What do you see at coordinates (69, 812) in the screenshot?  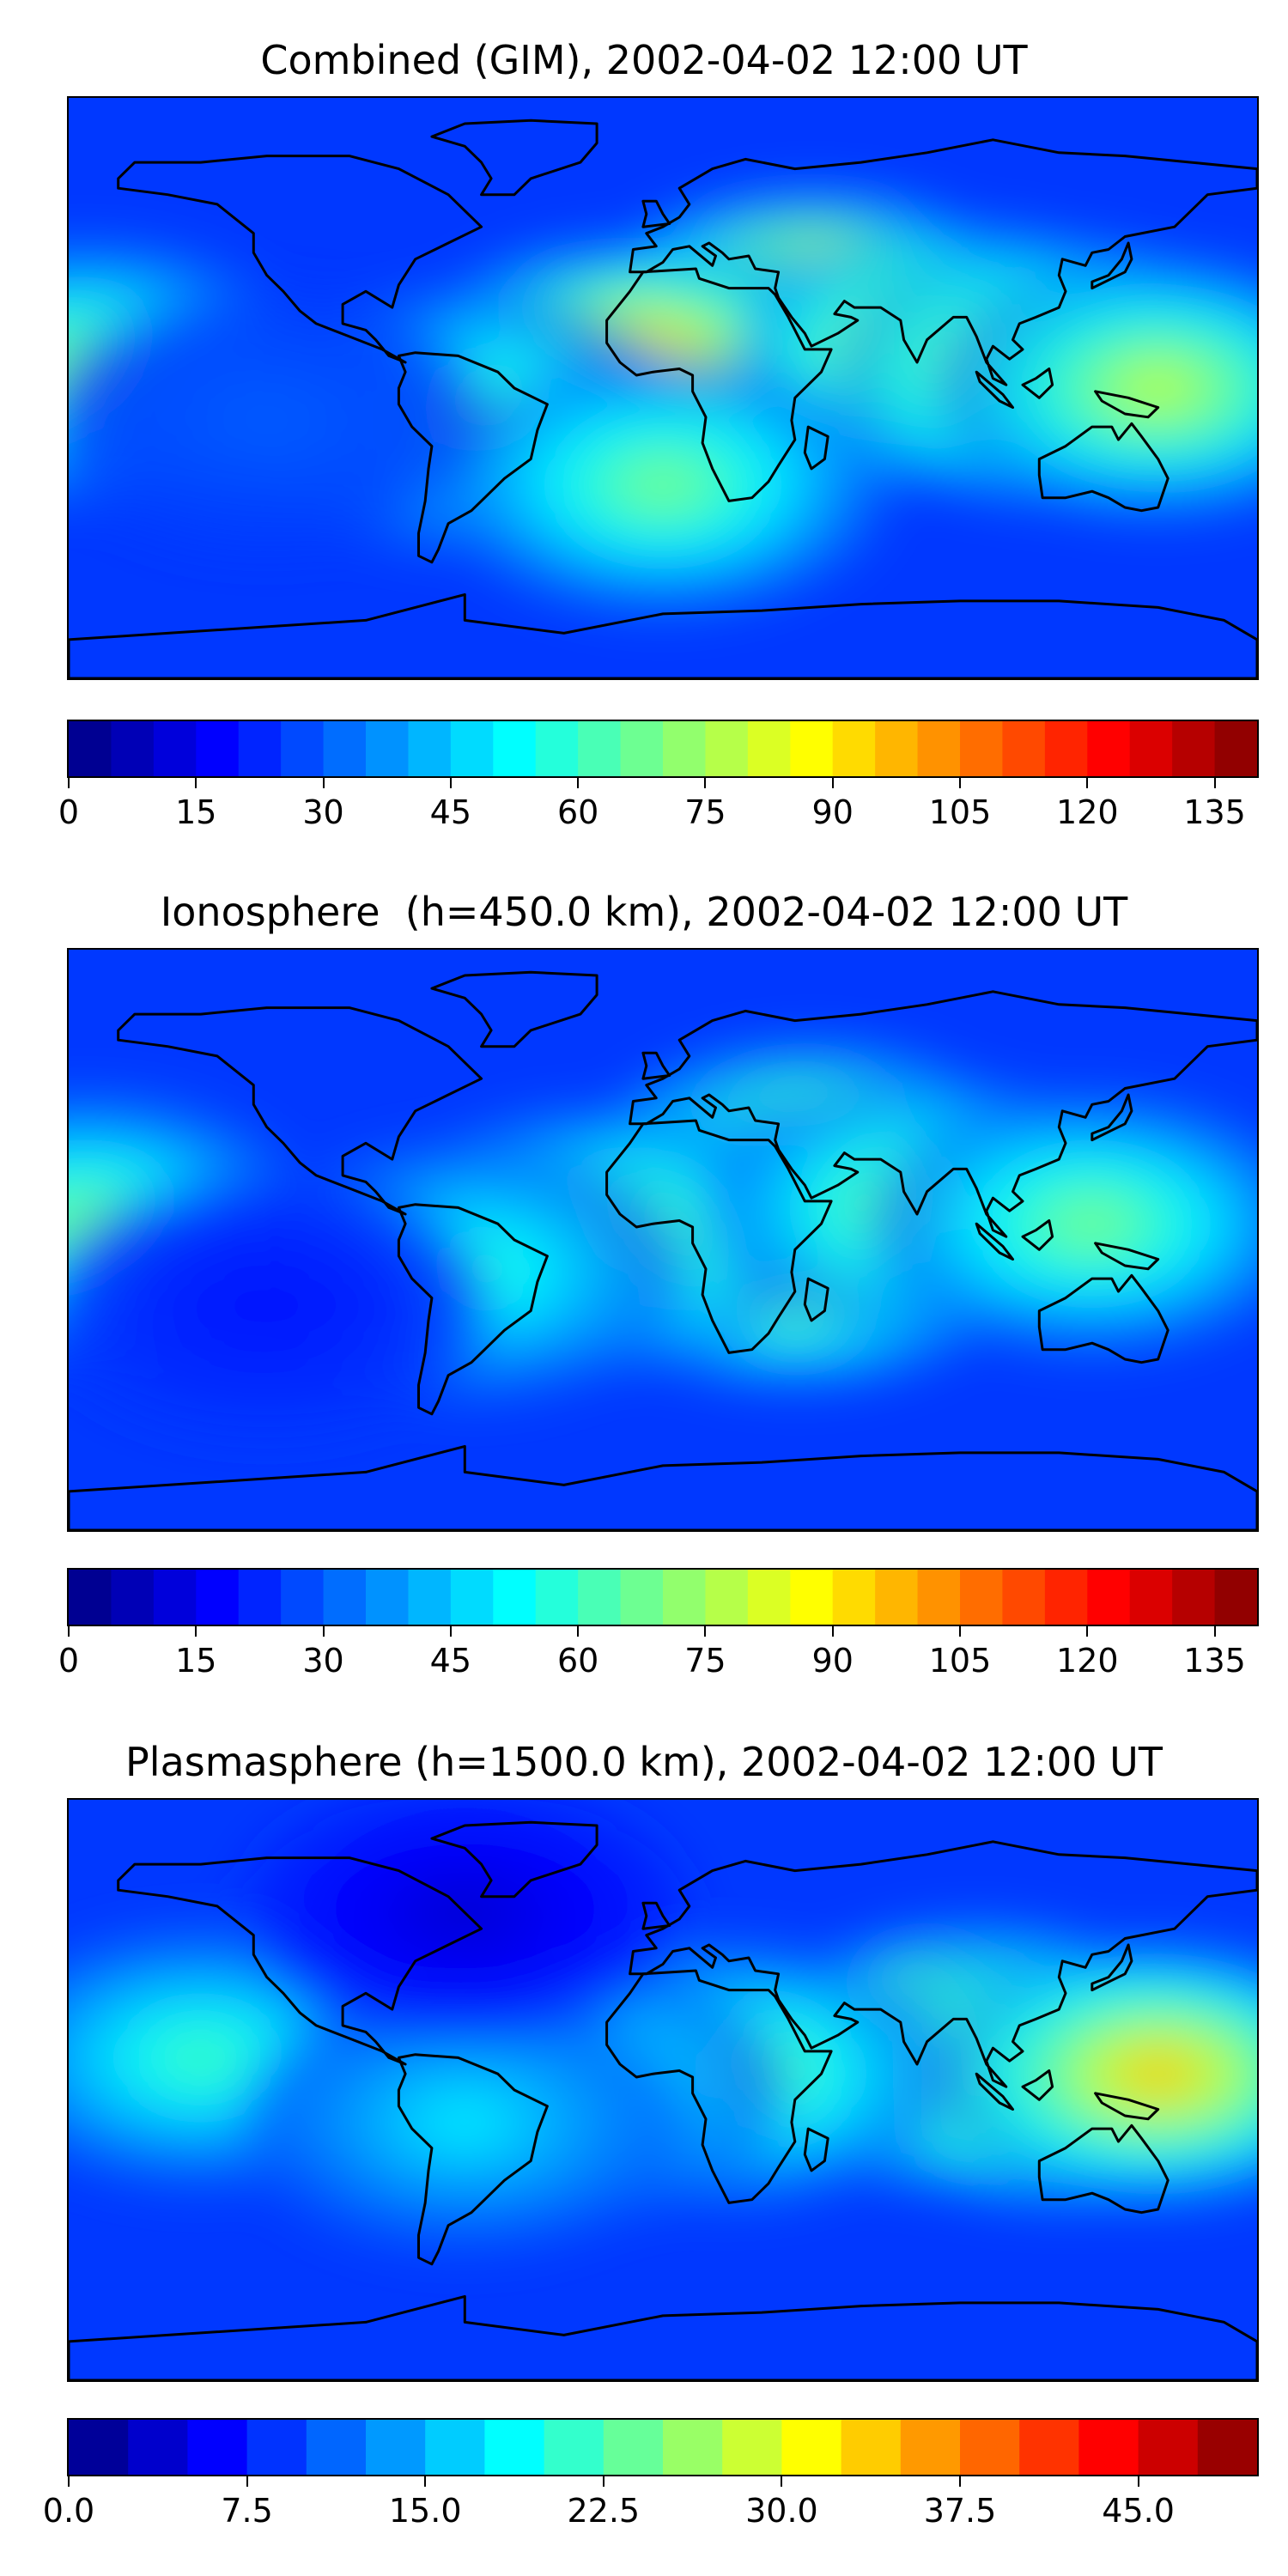 I see `colorbar-tick-label: 0` at bounding box center [69, 812].